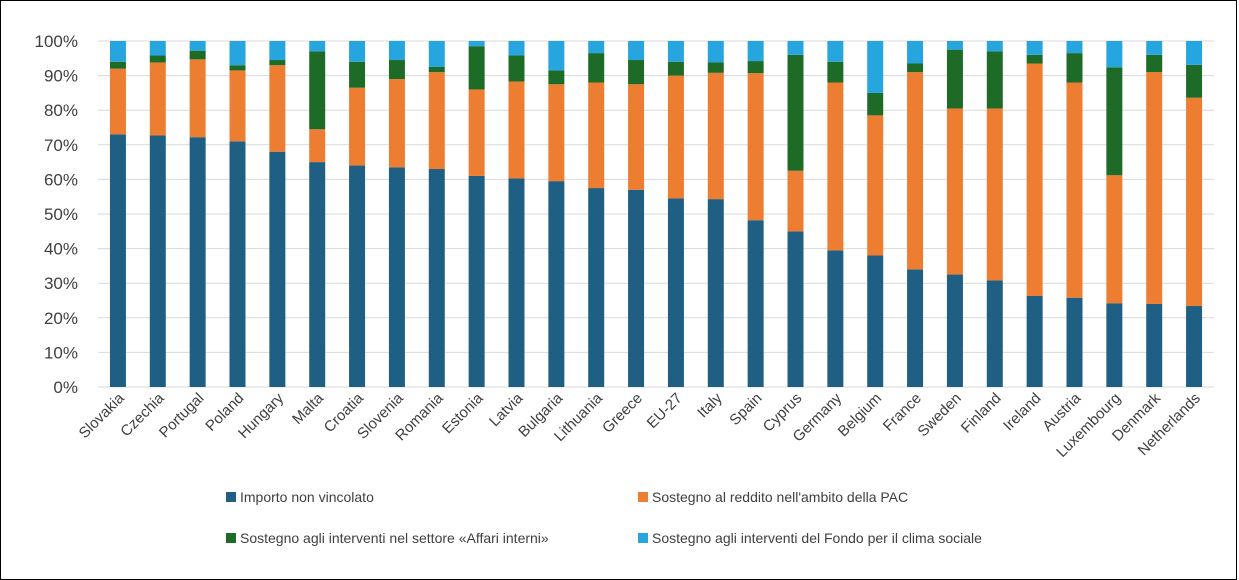 The height and width of the screenshot is (580, 1239). Describe the element at coordinates (61, 76) in the screenshot. I see `y-tick-label: 90%` at that location.